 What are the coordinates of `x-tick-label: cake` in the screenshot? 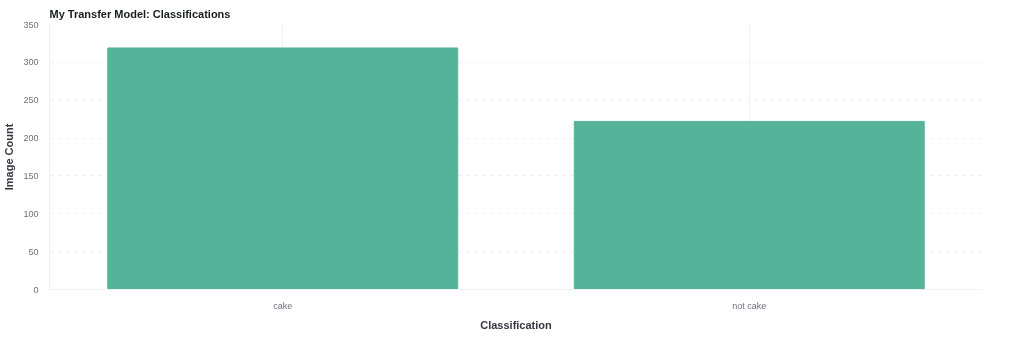 It's located at (283, 305).